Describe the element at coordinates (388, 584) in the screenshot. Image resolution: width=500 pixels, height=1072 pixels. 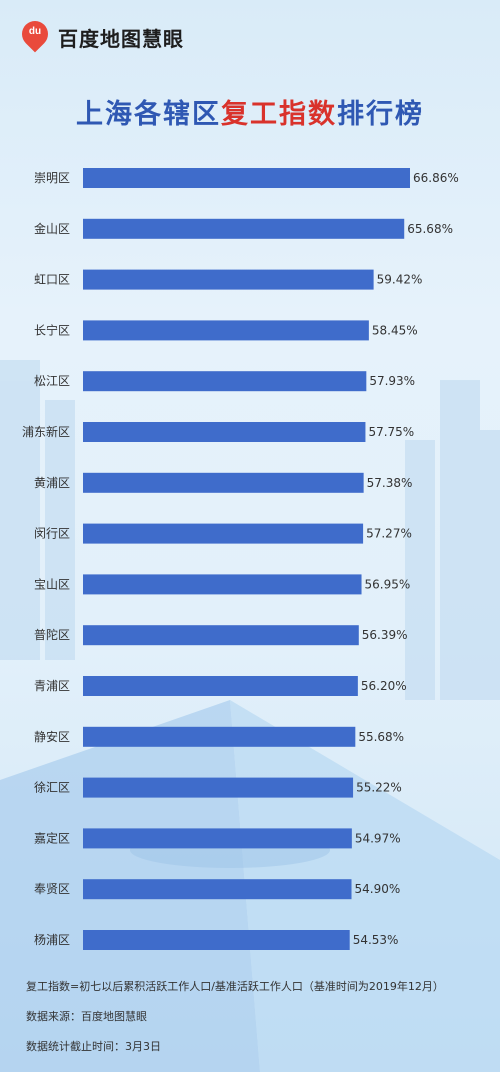
I see `value-label: 56.95%` at that location.